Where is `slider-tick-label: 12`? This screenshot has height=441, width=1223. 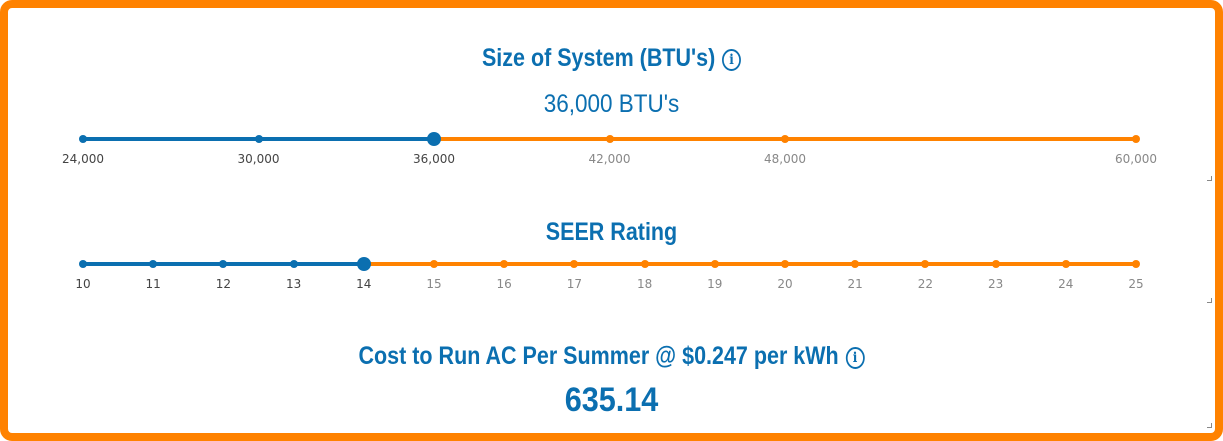
slider-tick-label: 12 is located at coordinates (223, 284).